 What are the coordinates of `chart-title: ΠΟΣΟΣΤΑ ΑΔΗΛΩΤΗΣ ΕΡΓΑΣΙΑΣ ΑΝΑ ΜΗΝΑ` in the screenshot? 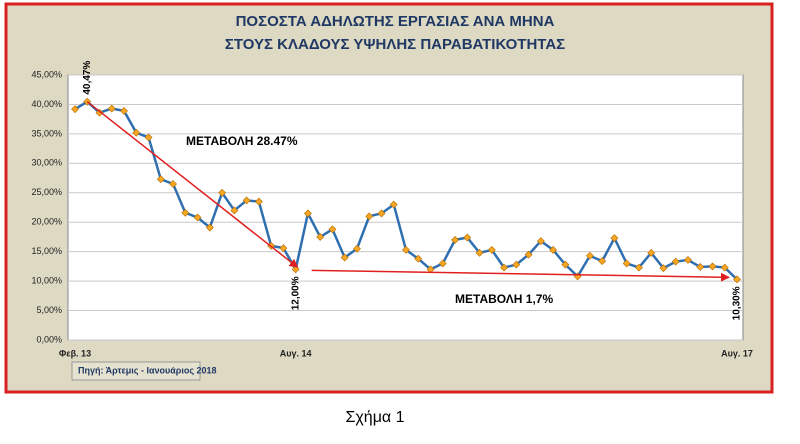 It's located at (395, 21).